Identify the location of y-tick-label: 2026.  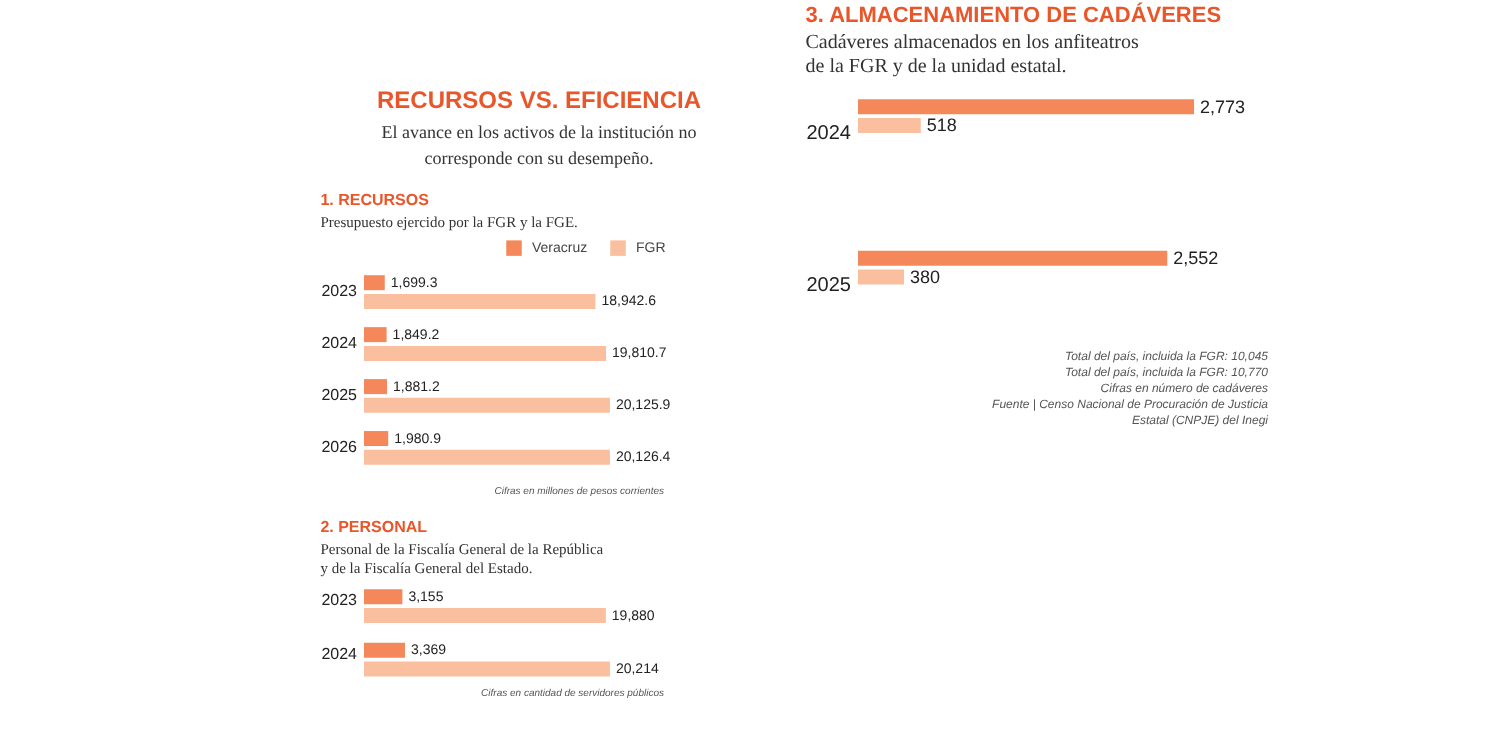
(340, 446).